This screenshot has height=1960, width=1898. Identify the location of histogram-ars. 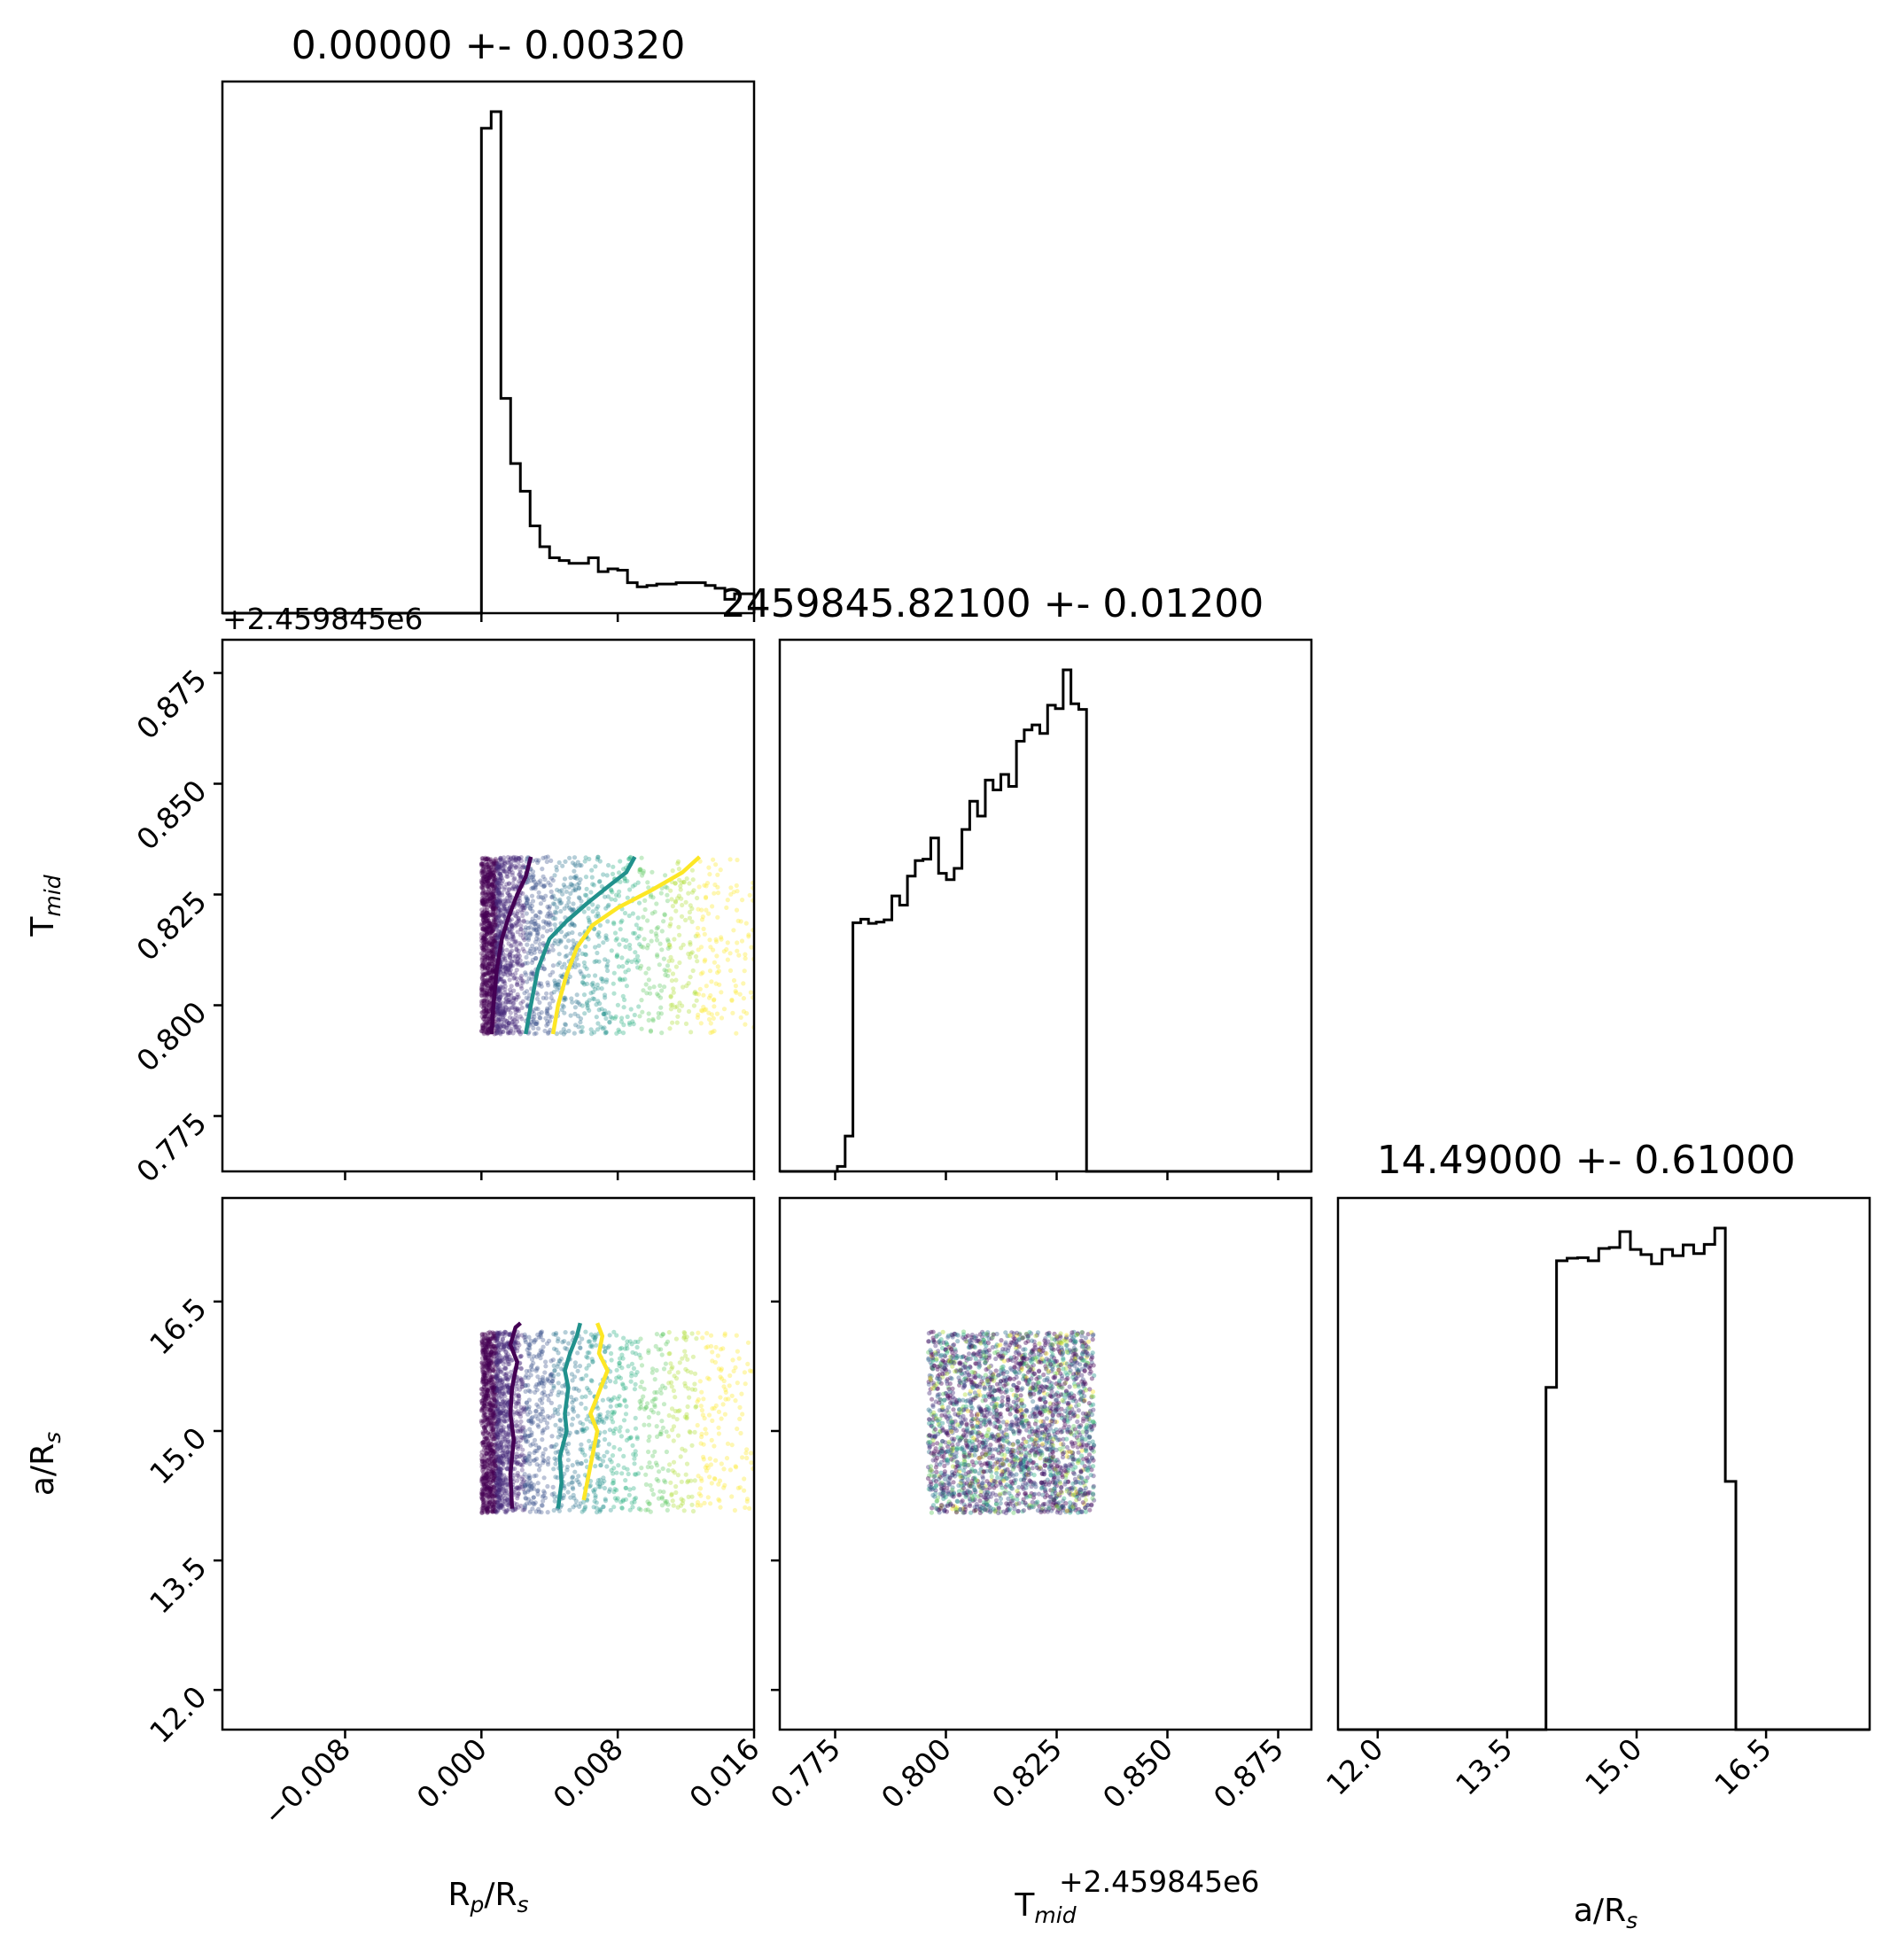
(1604, 1478).